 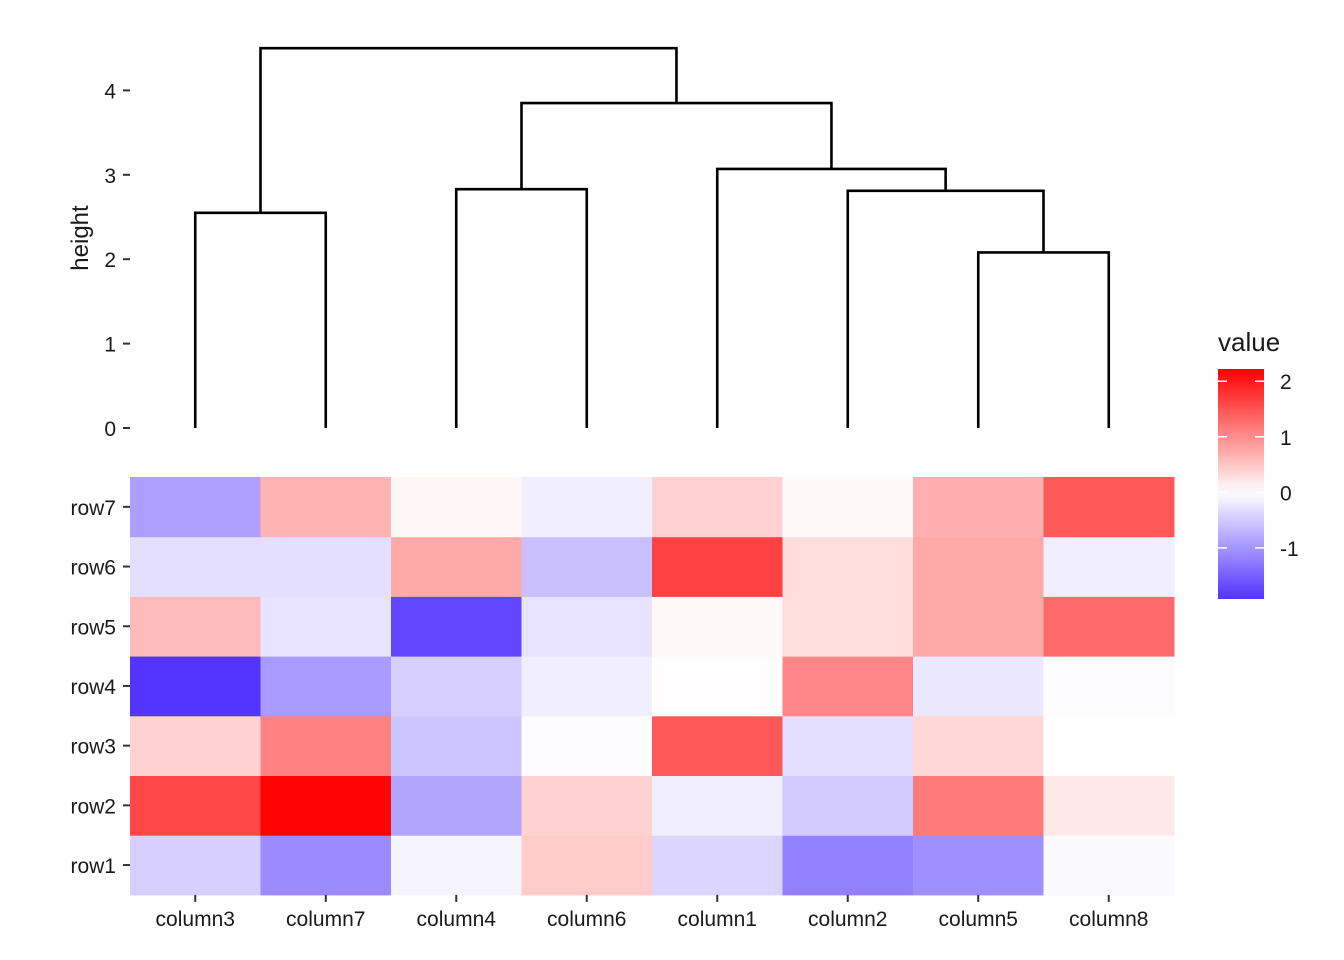 I want to click on legend-tick-label: 1, so click(x=1286, y=438).